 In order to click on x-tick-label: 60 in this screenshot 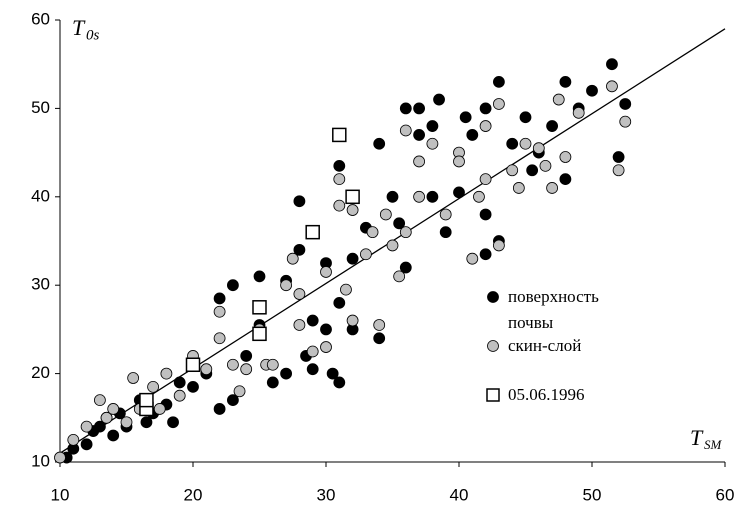, I will do `click(725, 494)`.